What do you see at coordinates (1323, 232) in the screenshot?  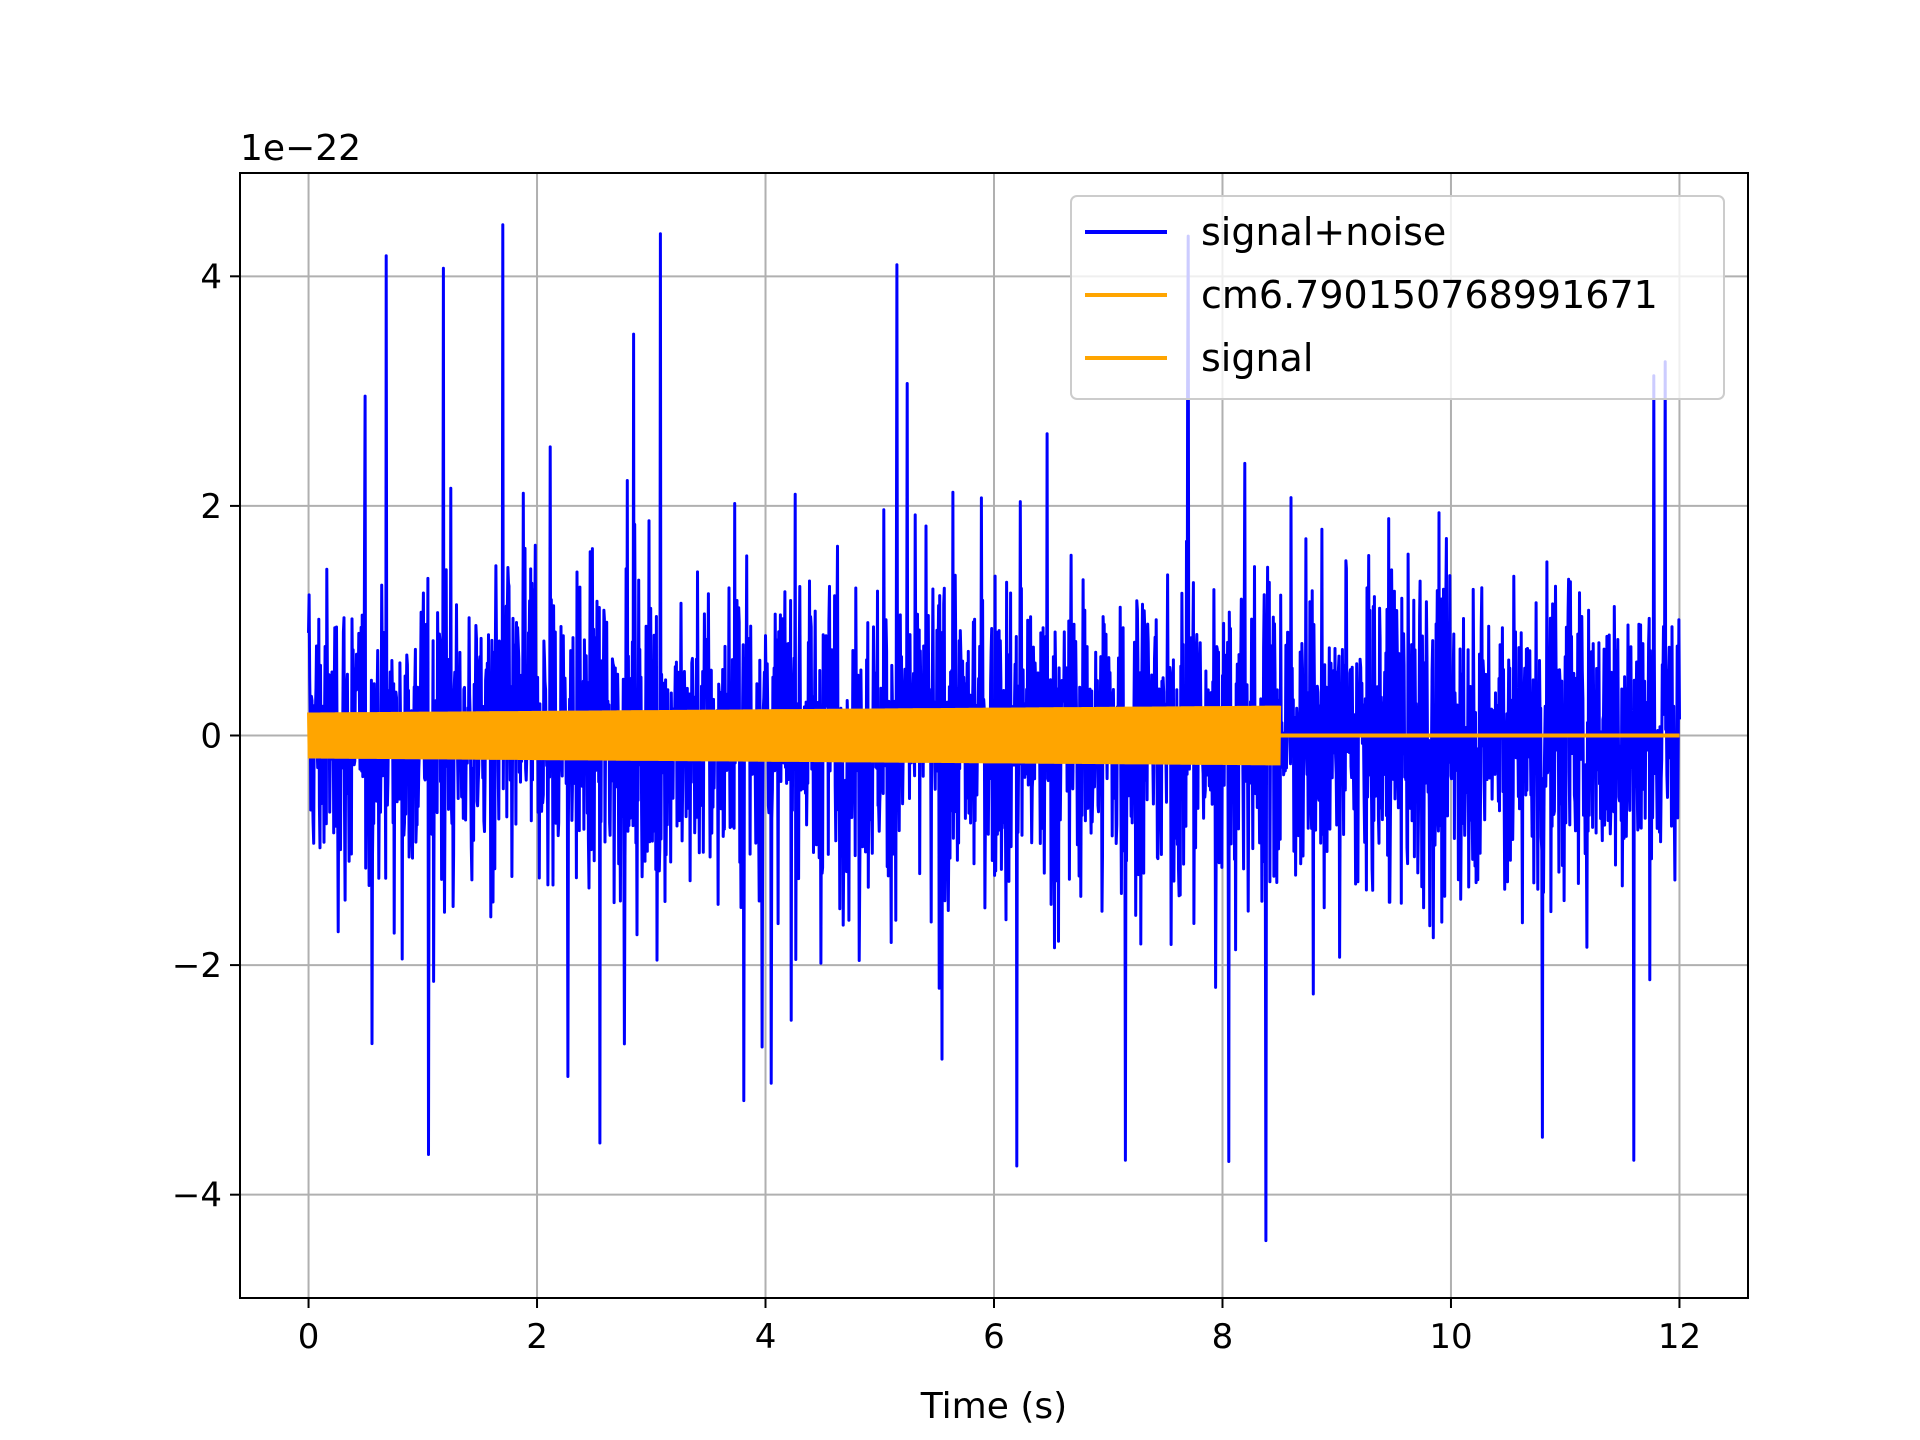 I see `legend-entry-label: signal+noise` at bounding box center [1323, 232].